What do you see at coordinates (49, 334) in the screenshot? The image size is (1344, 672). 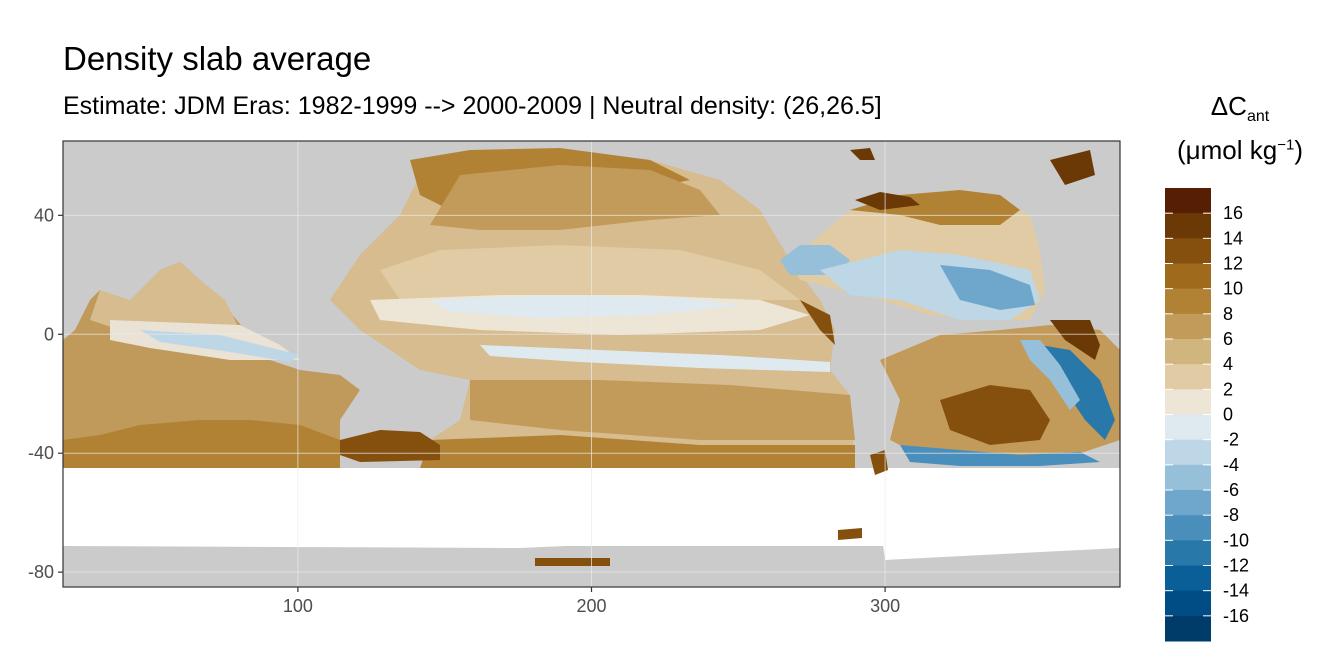 I see `y-tick-label: 0` at bounding box center [49, 334].